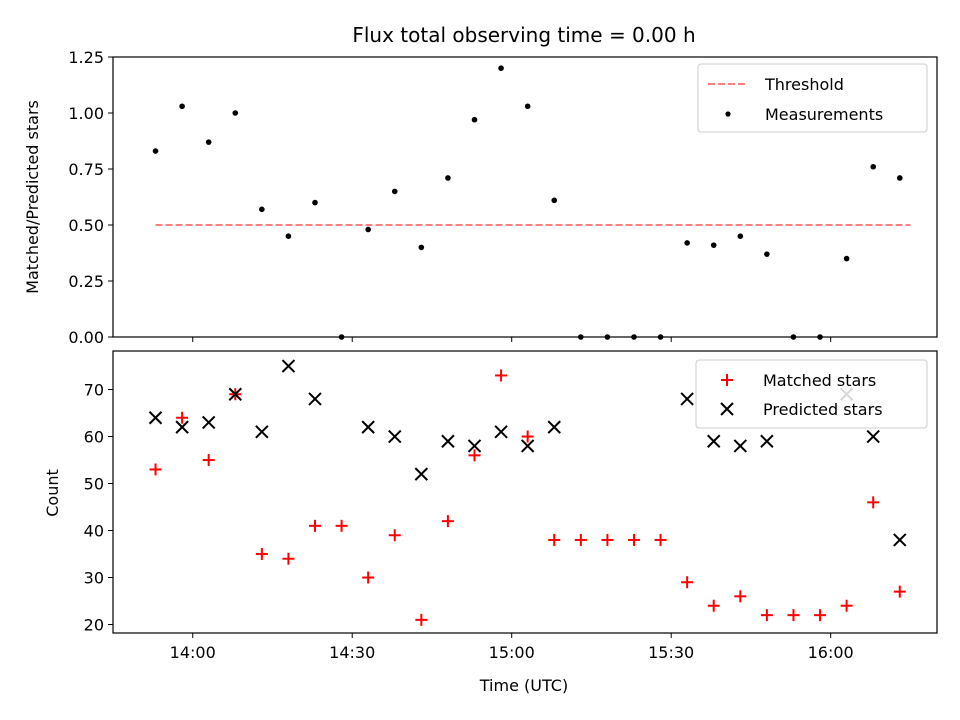 The height and width of the screenshot is (720, 960). I want to click on bottom-y-tick-label: 40, so click(94, 531).